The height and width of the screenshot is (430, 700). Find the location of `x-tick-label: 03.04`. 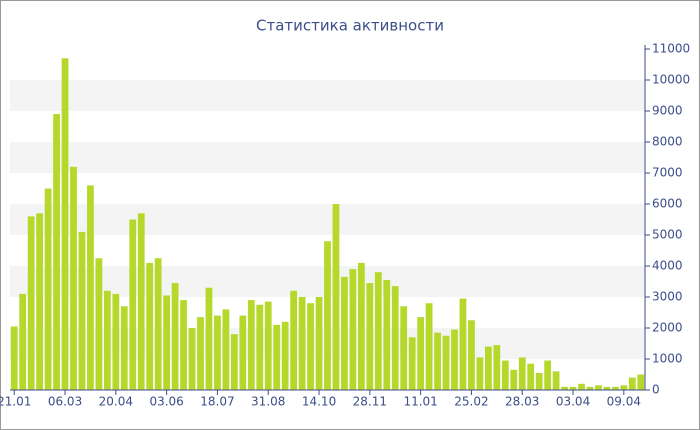

x-tick-label: 03.04 is located at coordinates (573, 402).